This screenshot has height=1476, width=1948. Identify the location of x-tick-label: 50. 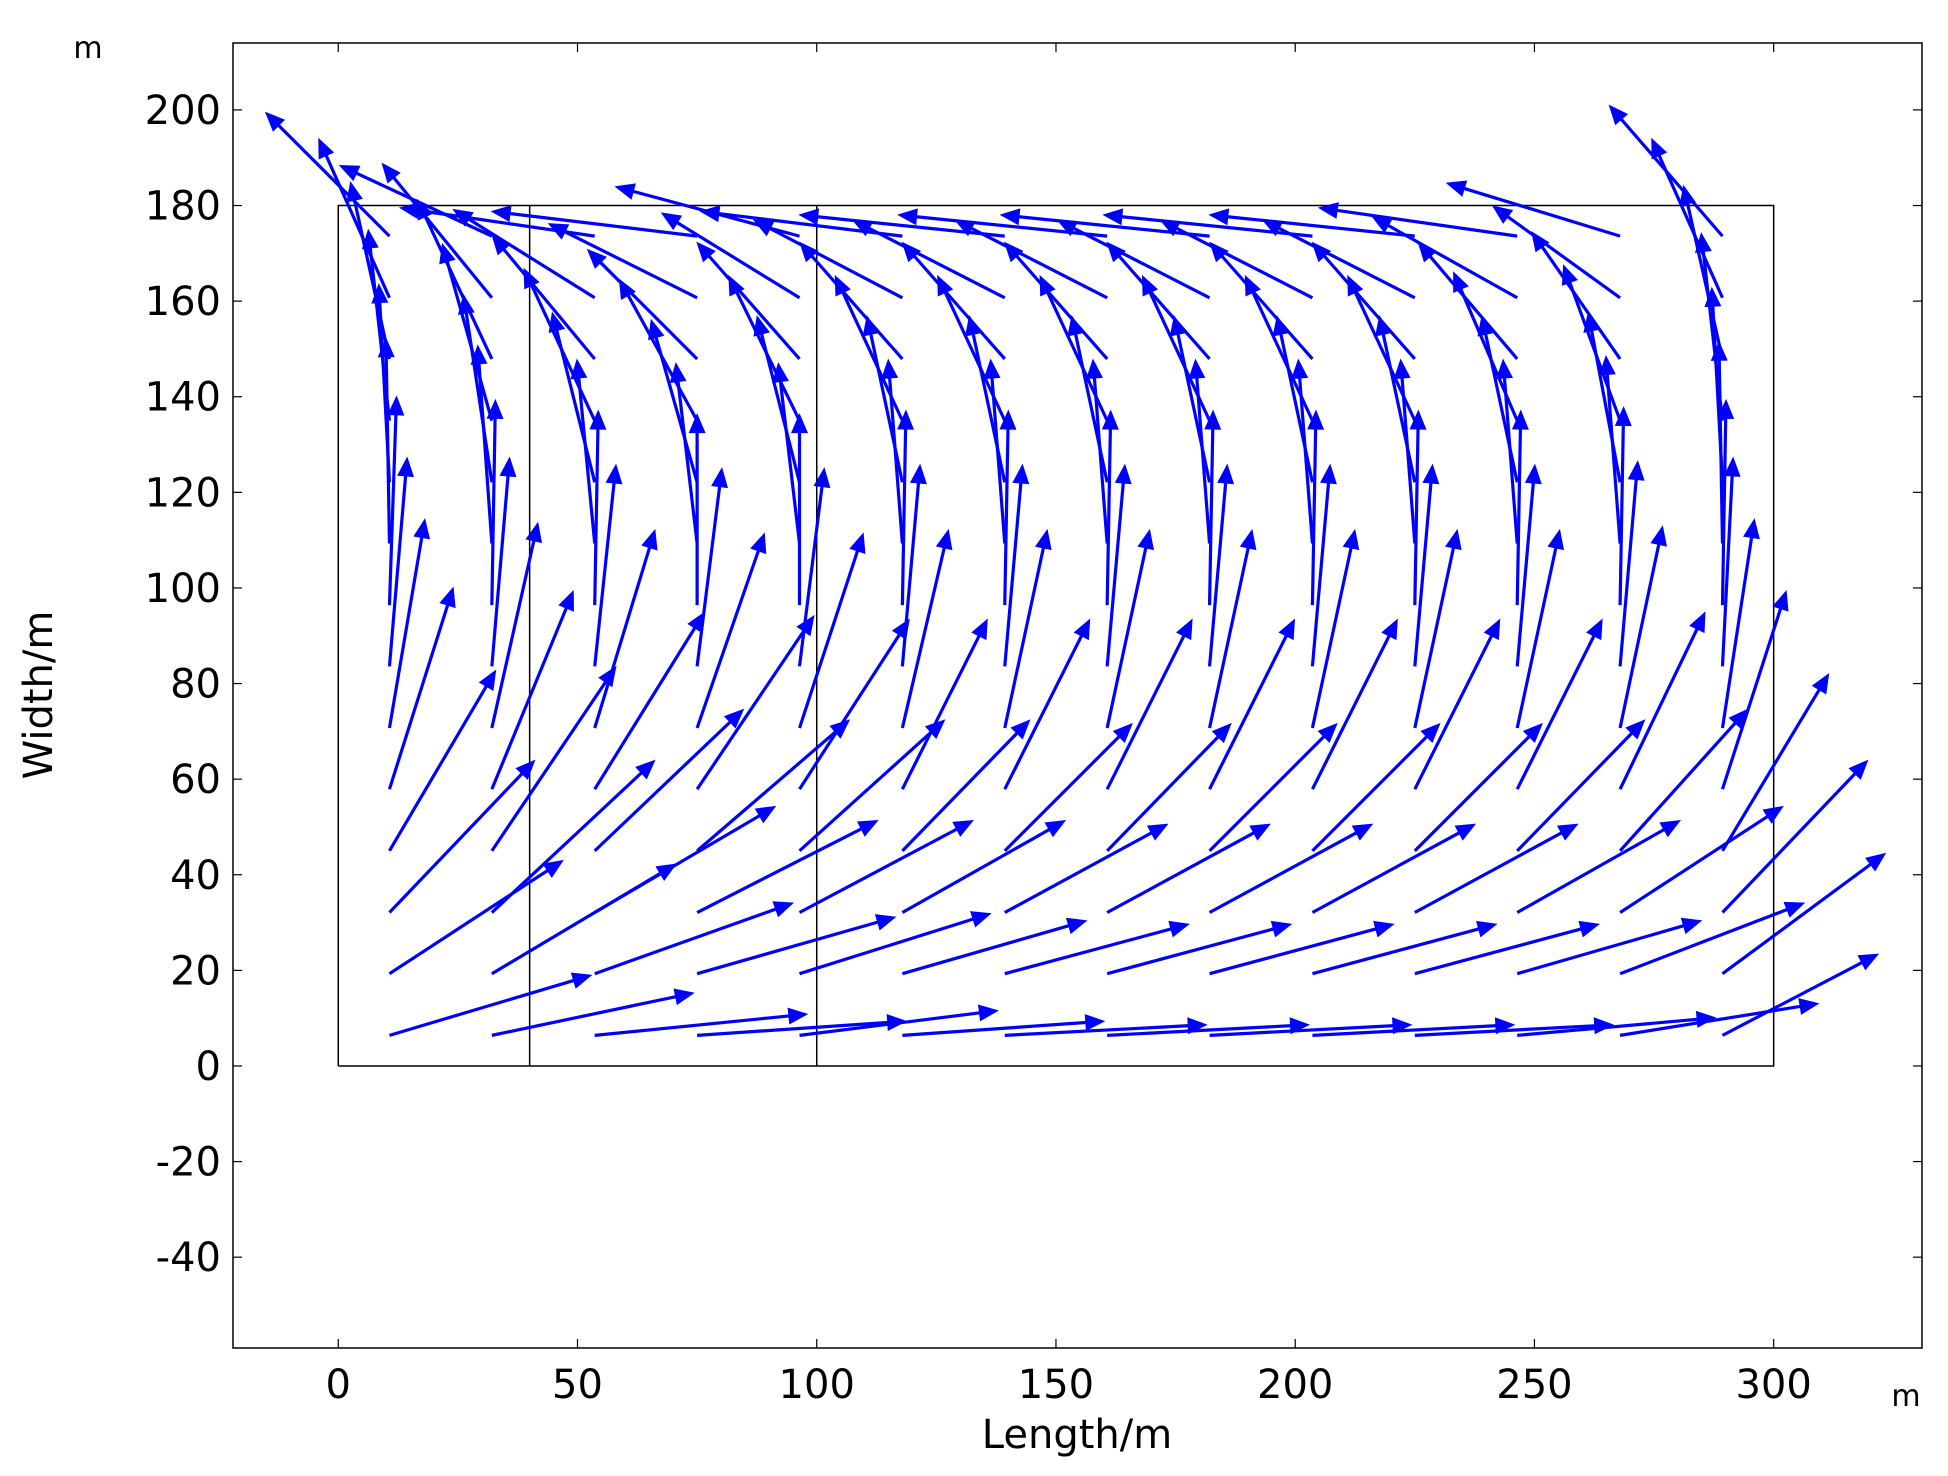
(577, 1385).